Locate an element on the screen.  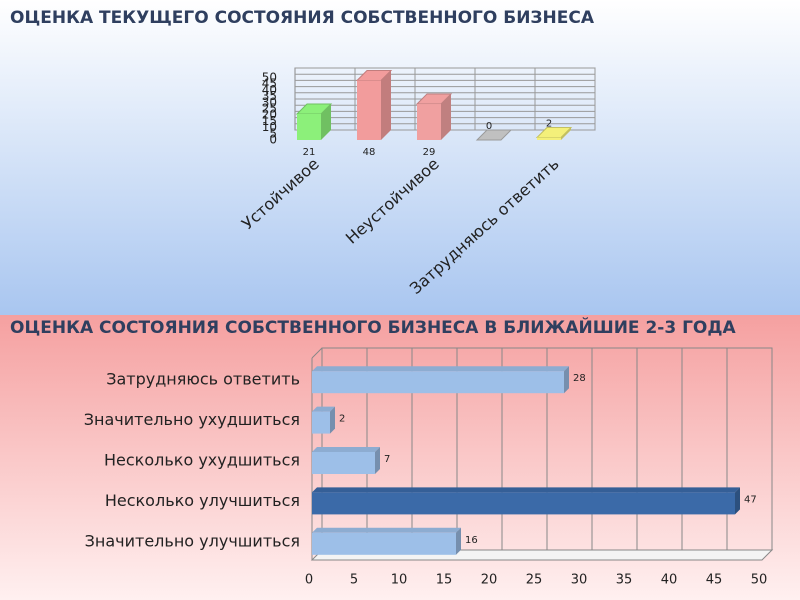
y-tick-label: 50 is located at coordinates (269, 78).